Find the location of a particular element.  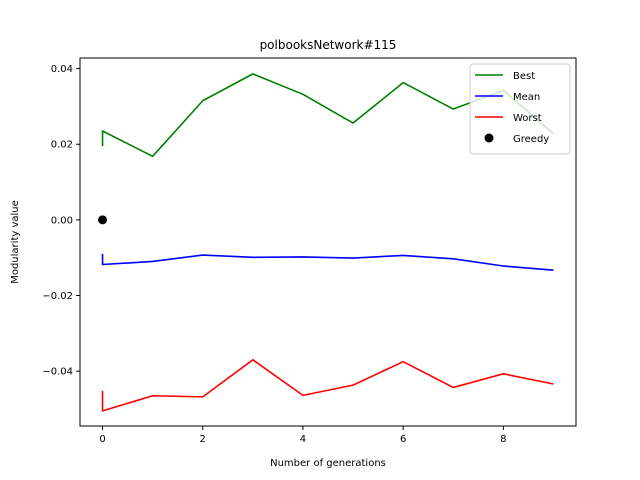

legend-label-mean: Mean is located at coordinates (526, 97).